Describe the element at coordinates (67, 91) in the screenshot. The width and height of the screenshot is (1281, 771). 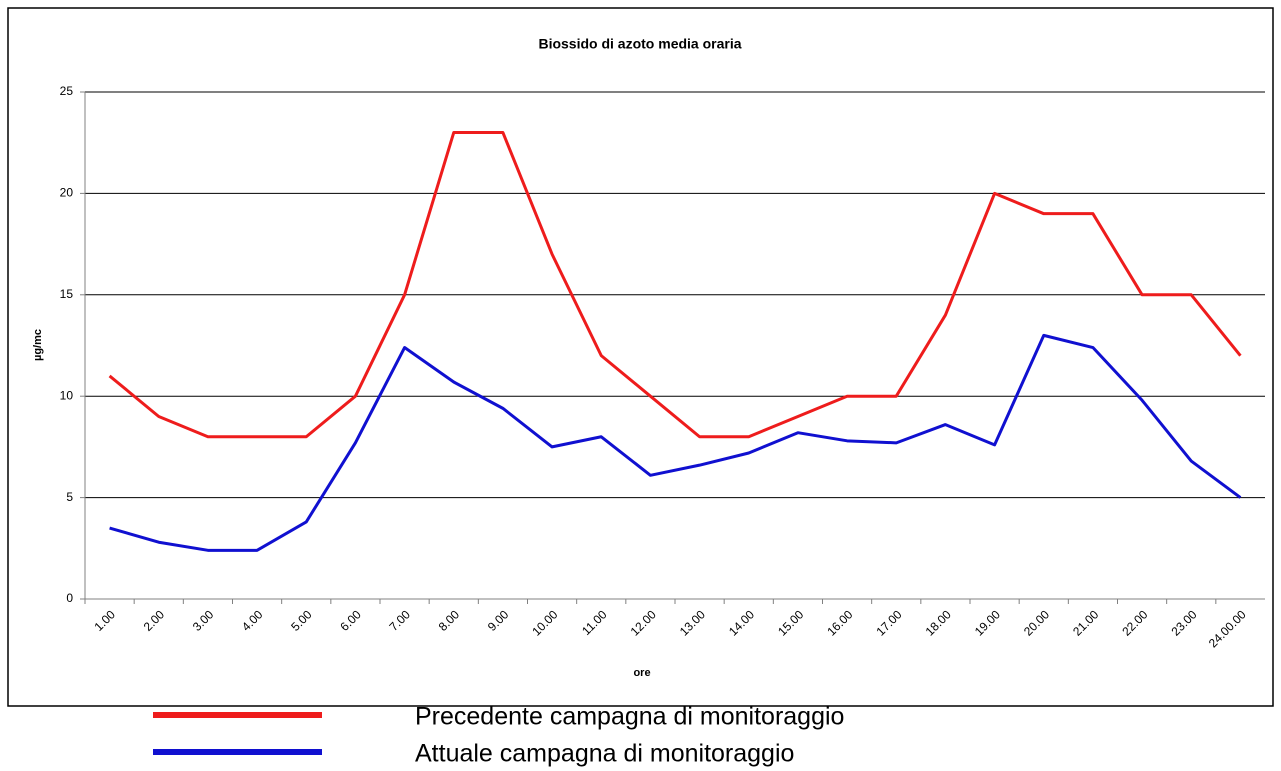
I see `y-tick-label: 25` at that location.